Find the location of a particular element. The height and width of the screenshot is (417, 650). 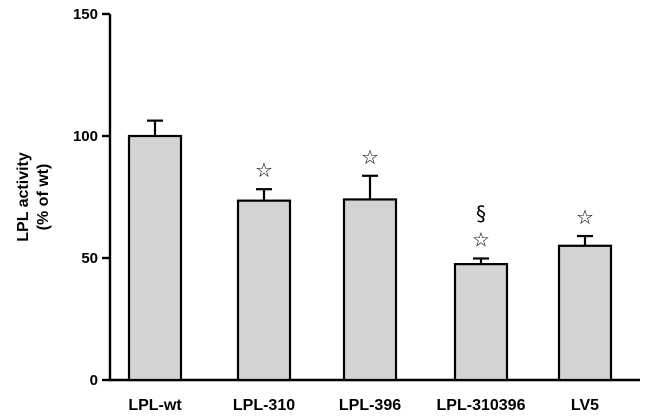

x-tick-label: LPL-396 is located at coordinates (370, 405).